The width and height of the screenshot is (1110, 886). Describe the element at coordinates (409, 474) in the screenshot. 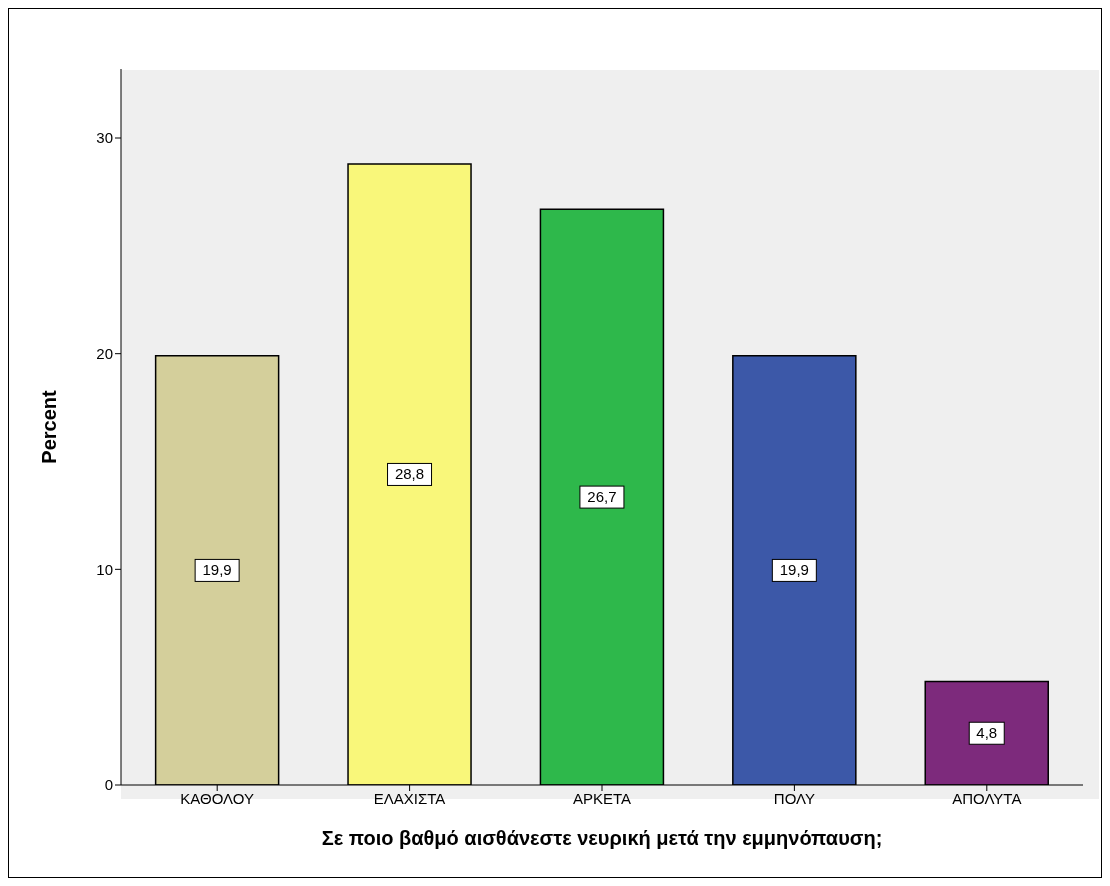

I see `data-label: 28,8` at that location.